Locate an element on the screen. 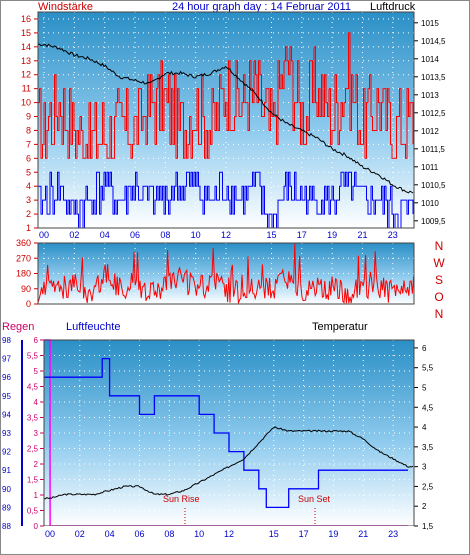  x-tick-label: 12 is located at coordinates (229, 534).